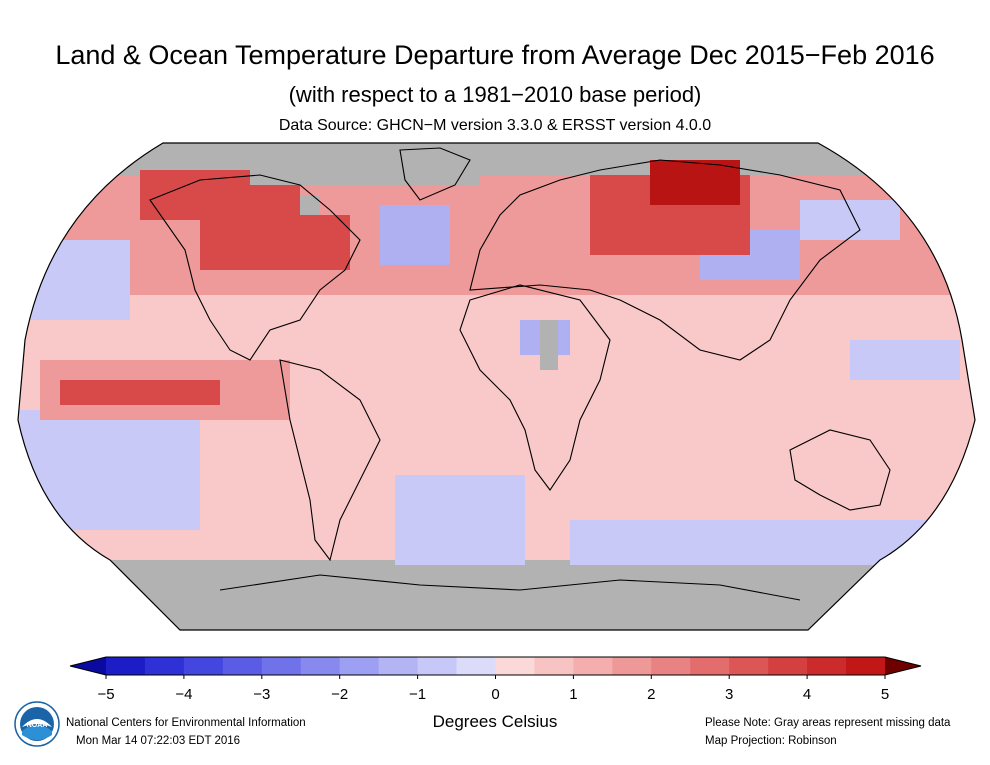 The width and height of the screenshot is (990, 765). What do you see at coordinates (885, 694) in the screenshot?
I see `colorbar-tick-label: 5` at bounding box center [885, 694].